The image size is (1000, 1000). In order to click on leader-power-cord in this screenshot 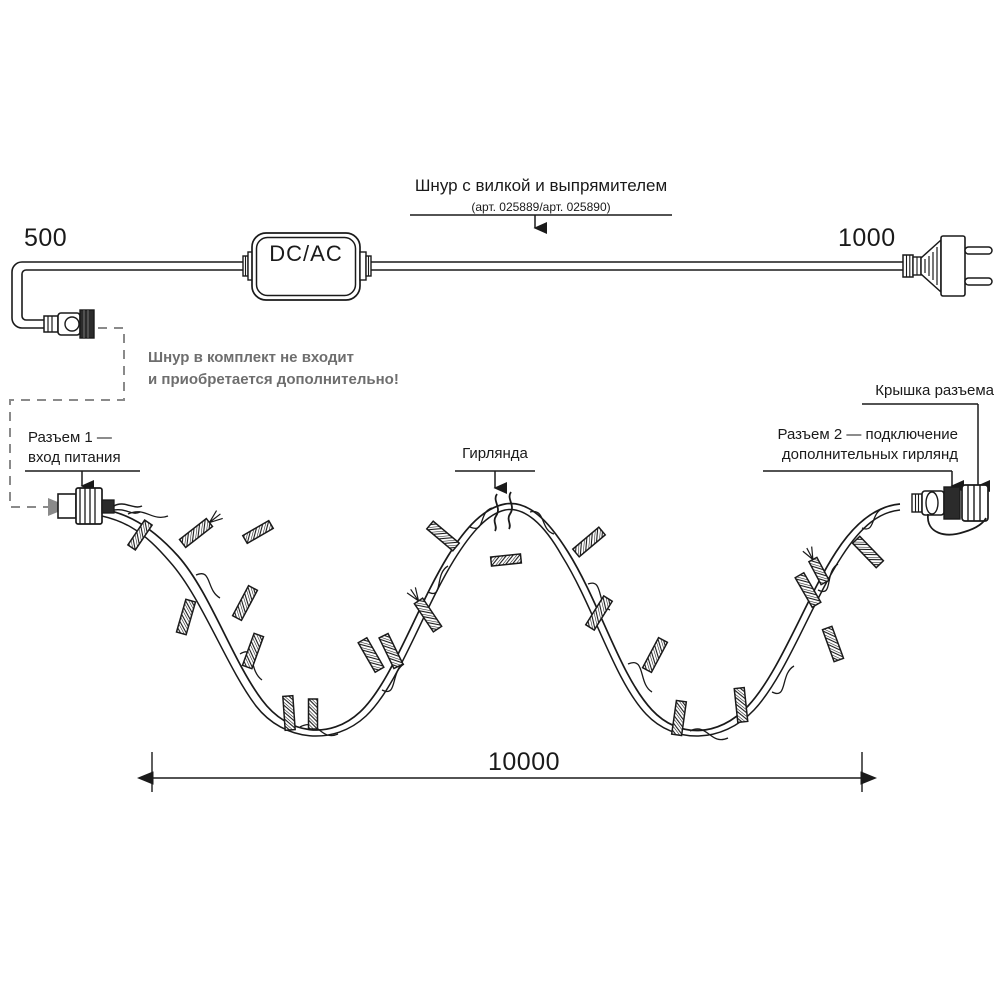, I will do `click(541, 224)`.